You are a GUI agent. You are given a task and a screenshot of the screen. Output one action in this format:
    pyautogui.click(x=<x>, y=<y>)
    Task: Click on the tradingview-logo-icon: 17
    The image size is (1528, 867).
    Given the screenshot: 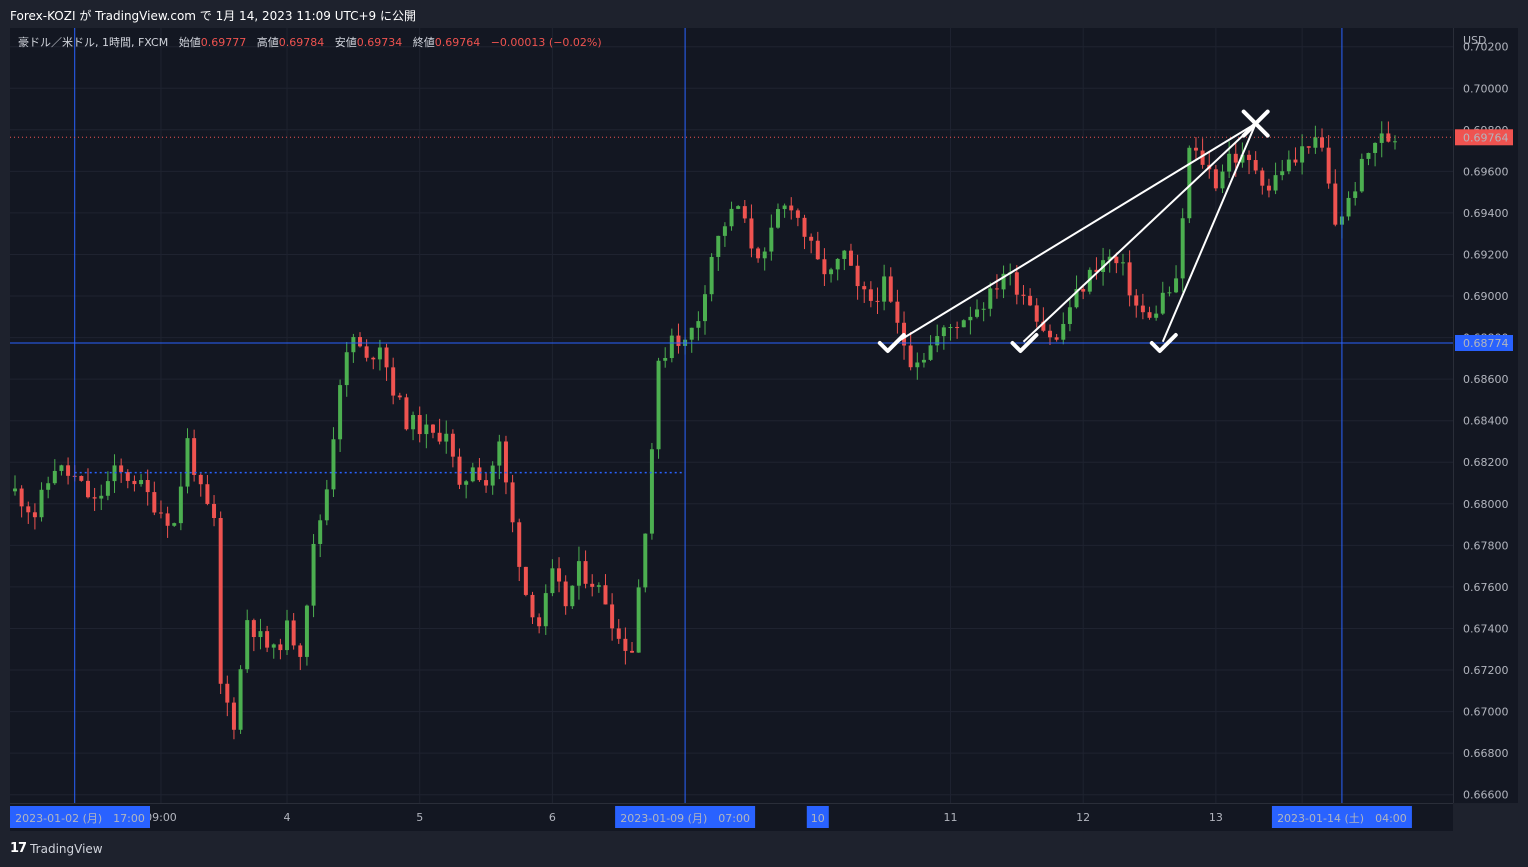 What is the action you would take?
    pyautogui.click(x=18, y=848)
    